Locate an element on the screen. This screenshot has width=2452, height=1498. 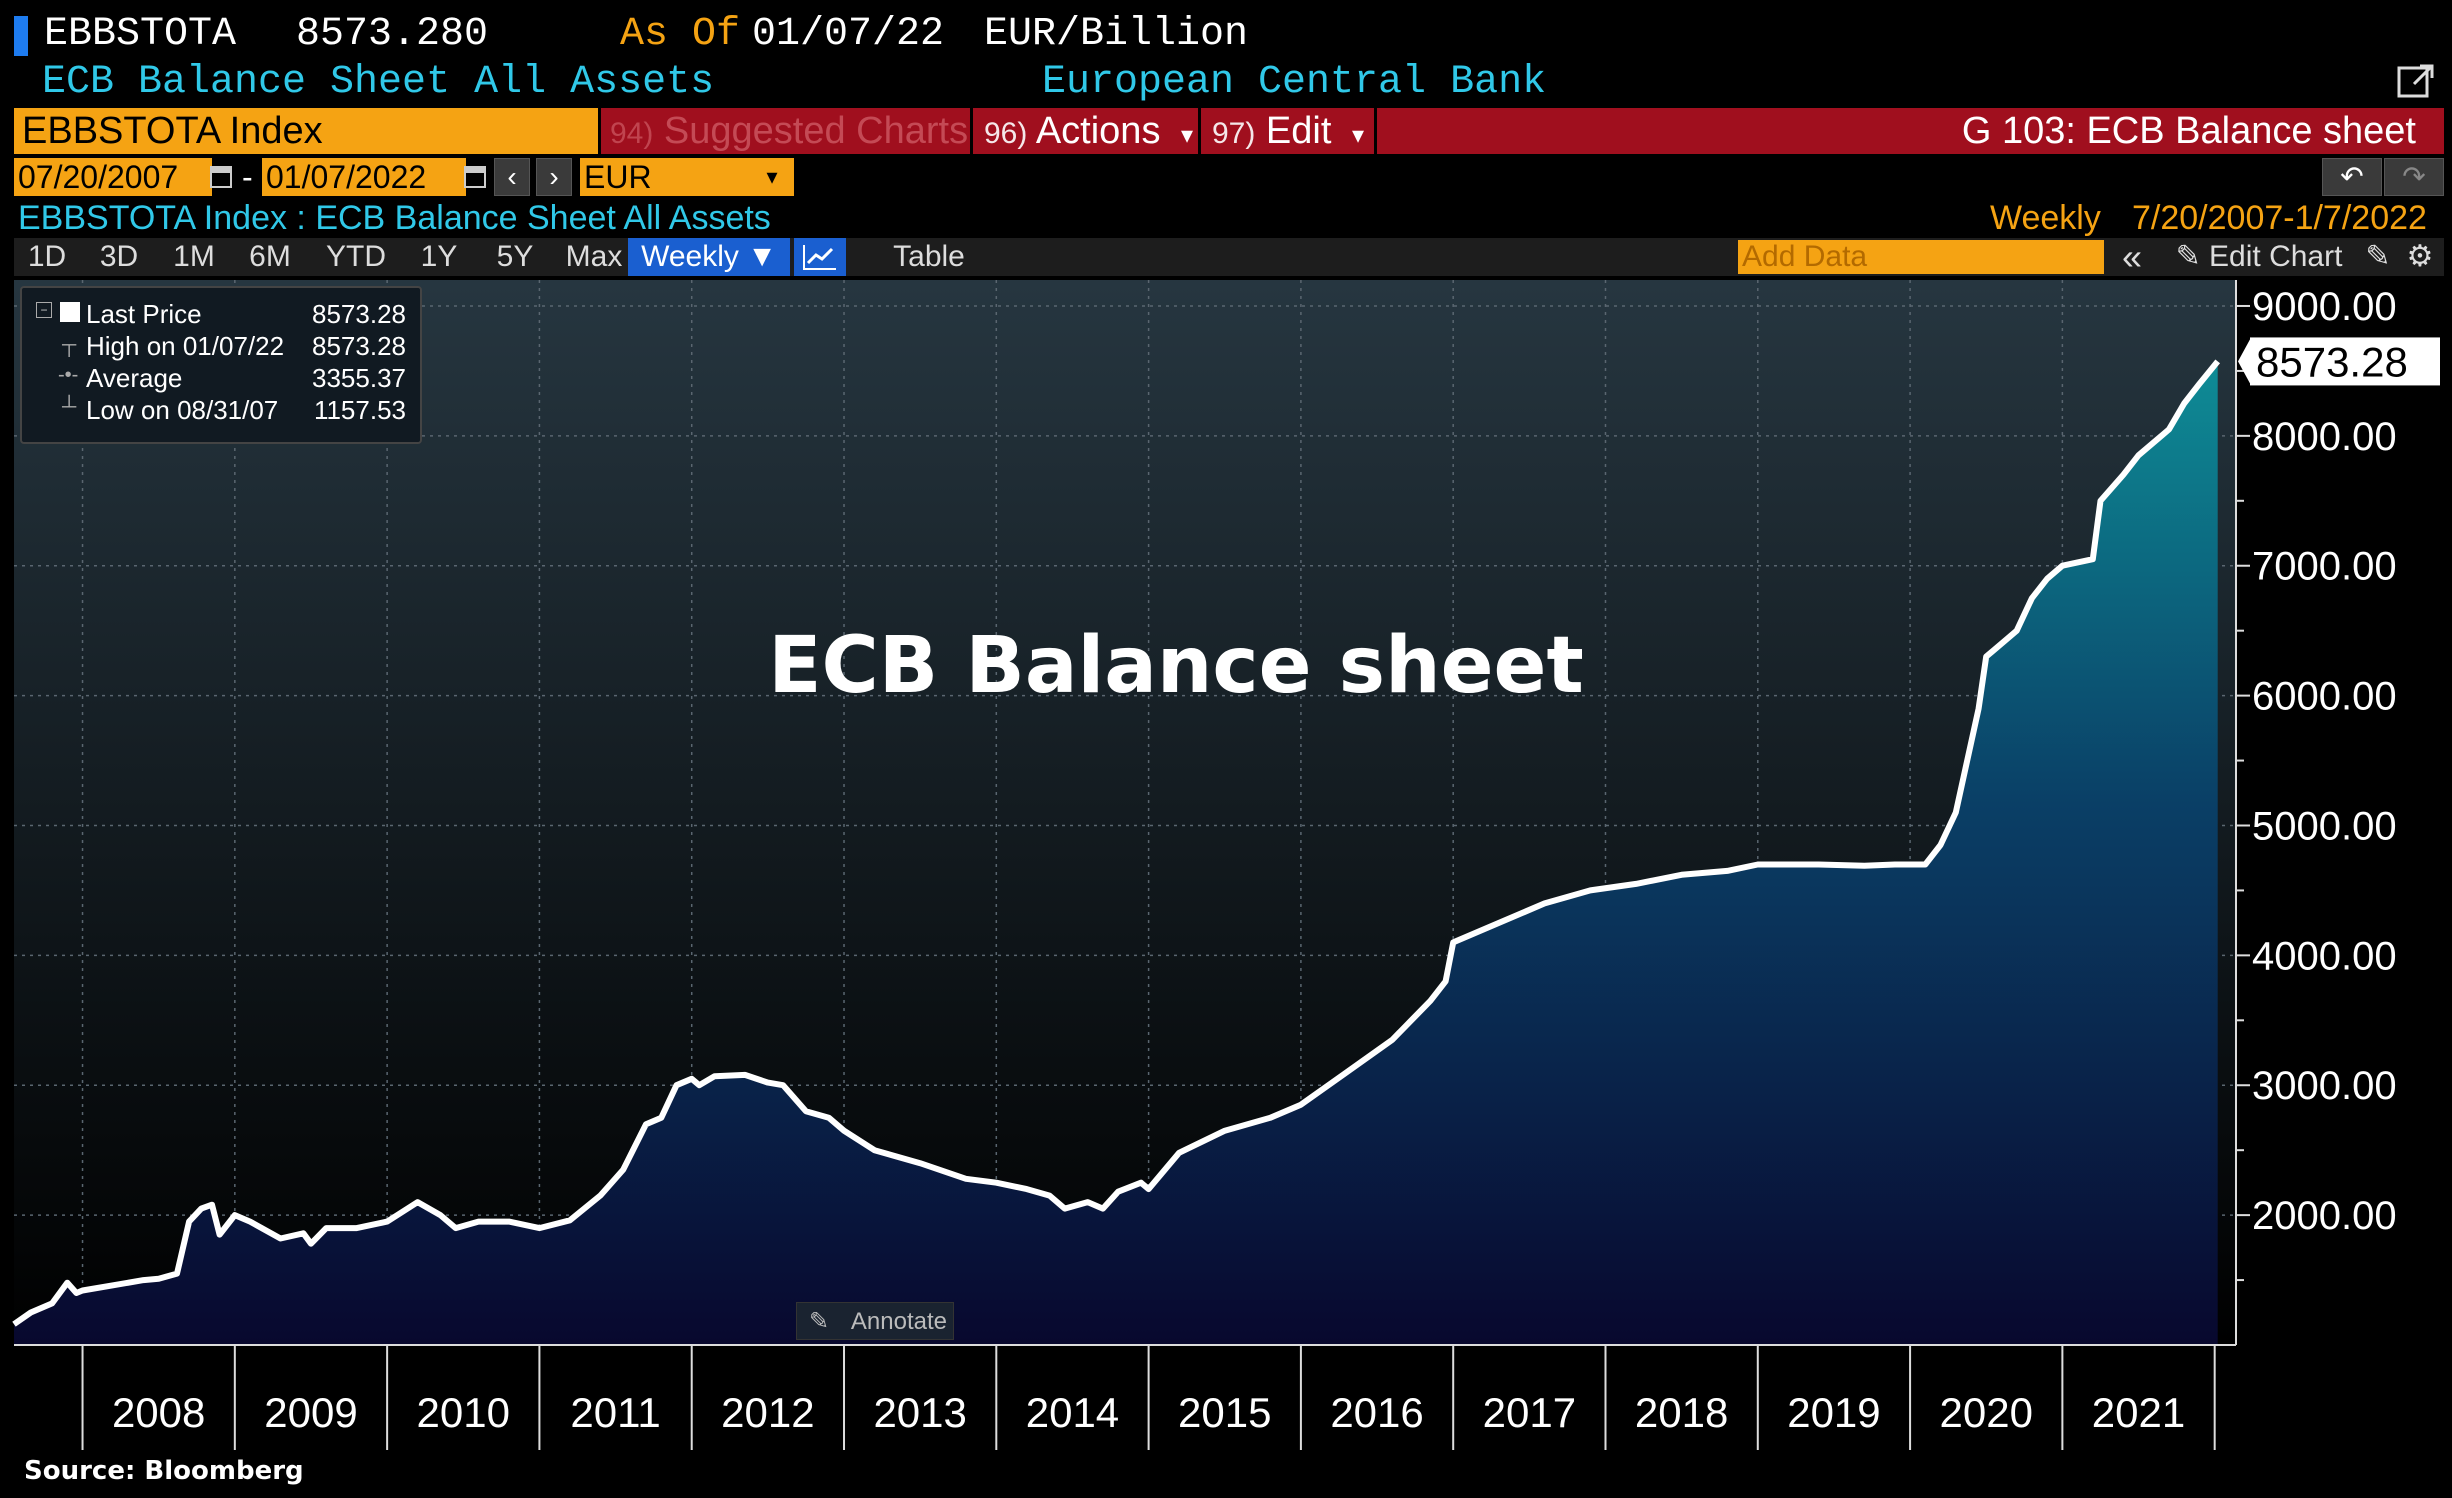
x-tick-label: 2015 is located at coordinates (1224, 1412).